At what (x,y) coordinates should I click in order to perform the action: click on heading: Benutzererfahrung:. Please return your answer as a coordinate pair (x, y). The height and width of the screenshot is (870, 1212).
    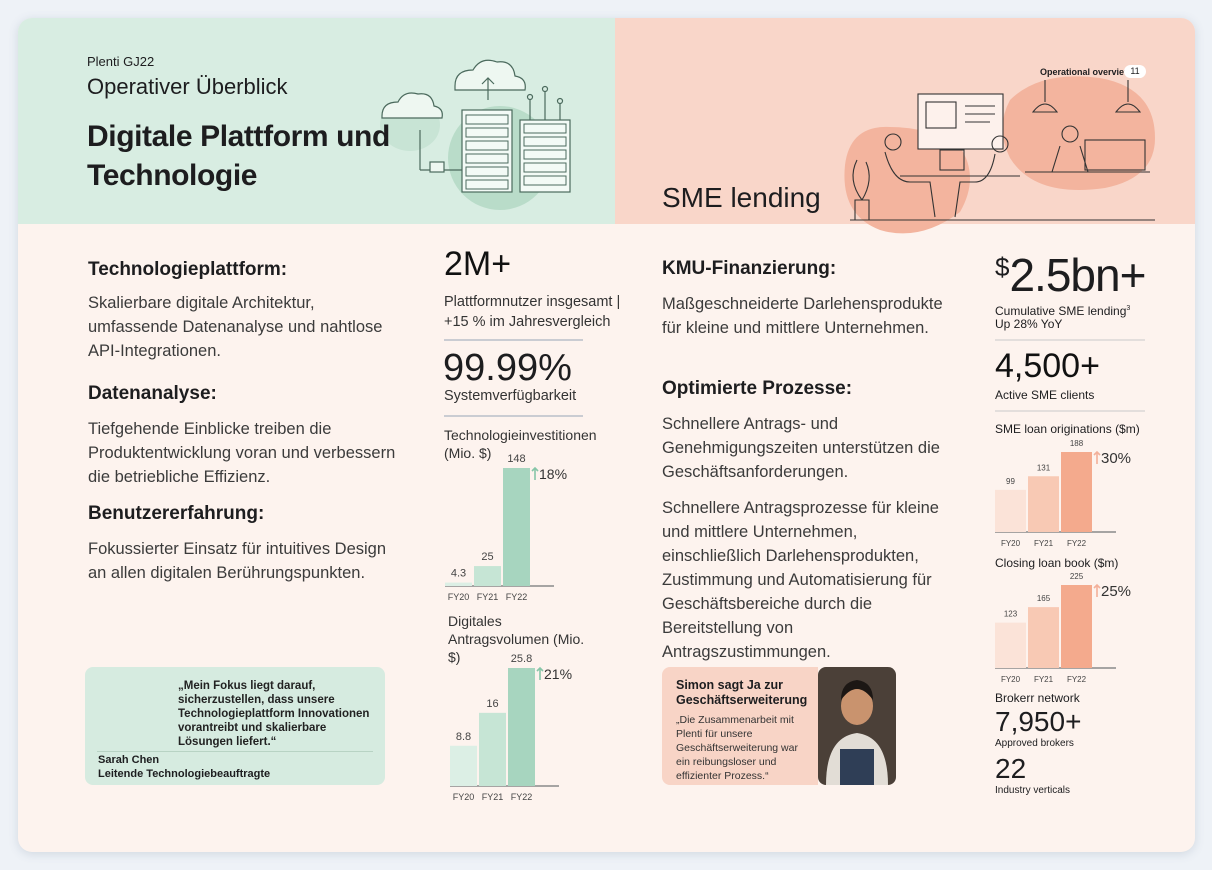
    Looking at the image, I should click on (176, 513).